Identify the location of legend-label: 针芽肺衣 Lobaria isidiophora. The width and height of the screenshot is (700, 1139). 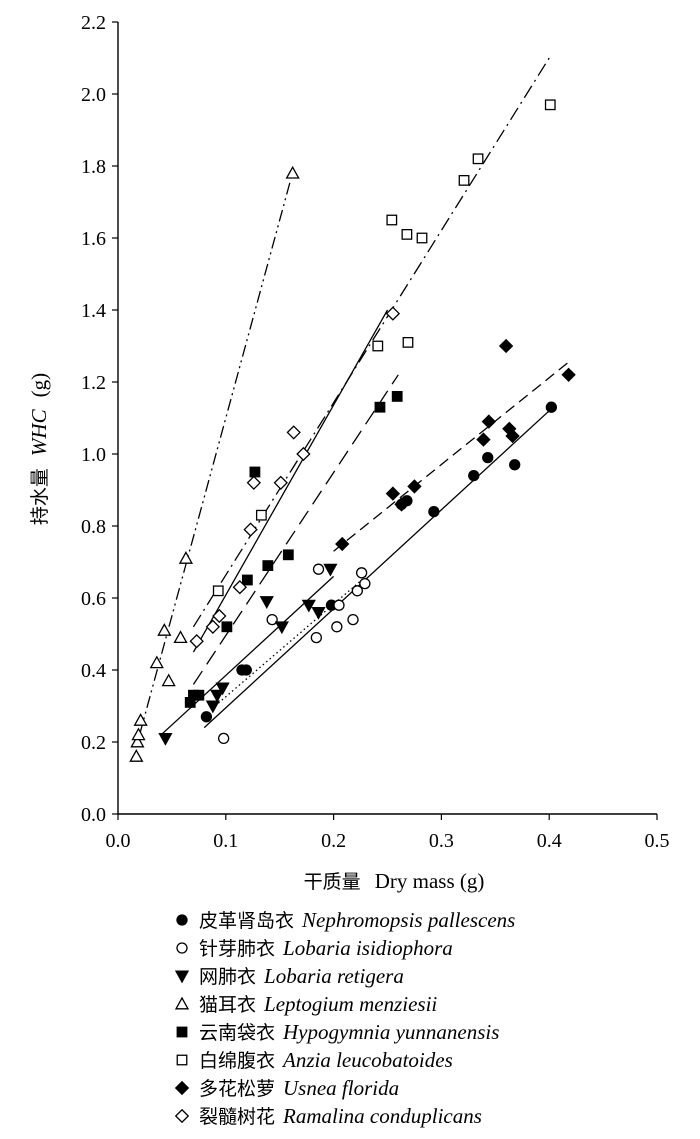
(326, 948).